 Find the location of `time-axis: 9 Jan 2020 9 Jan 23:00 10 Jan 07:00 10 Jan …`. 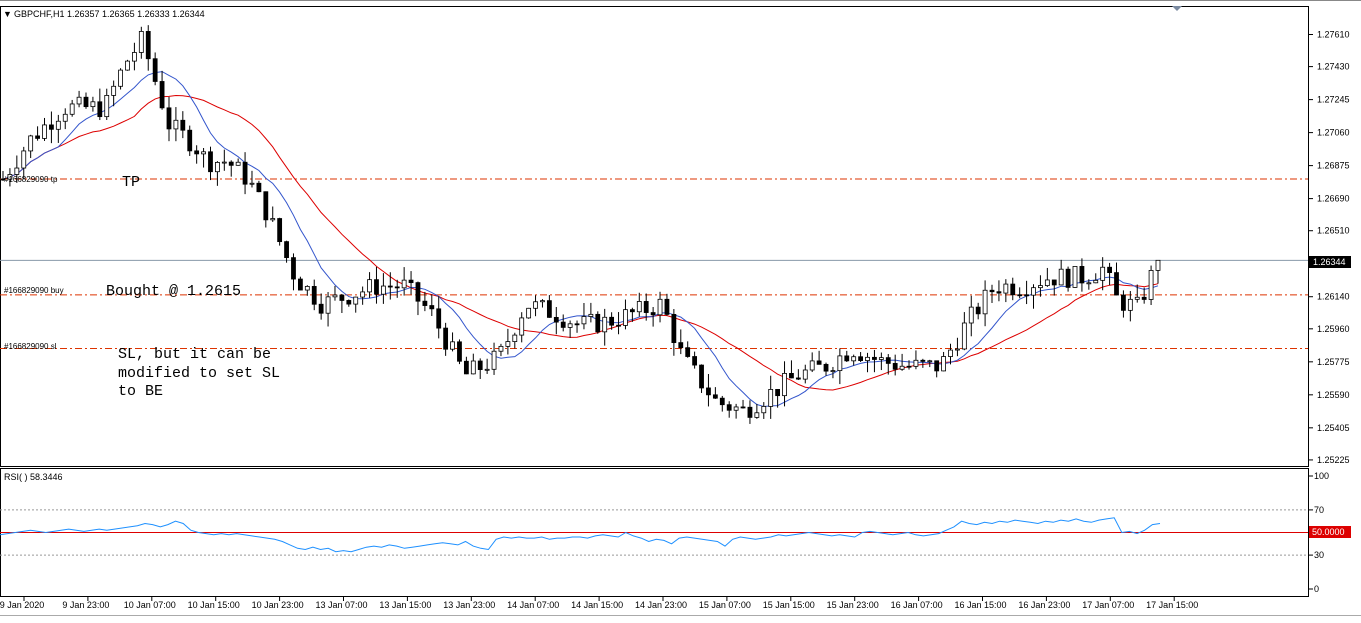

time-axis: 9 Jan 2020 9 Jan 23:00 10 Jan 07:00 10 Jan … is located at coordinates (599, 603).